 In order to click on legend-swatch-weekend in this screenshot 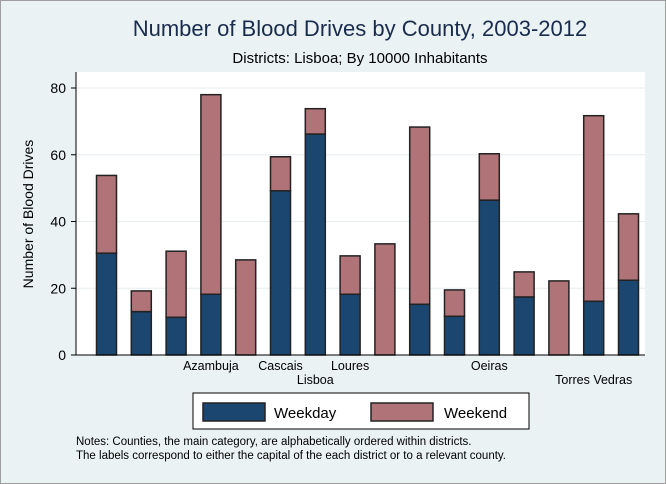, I will do `click(402, 412)`.